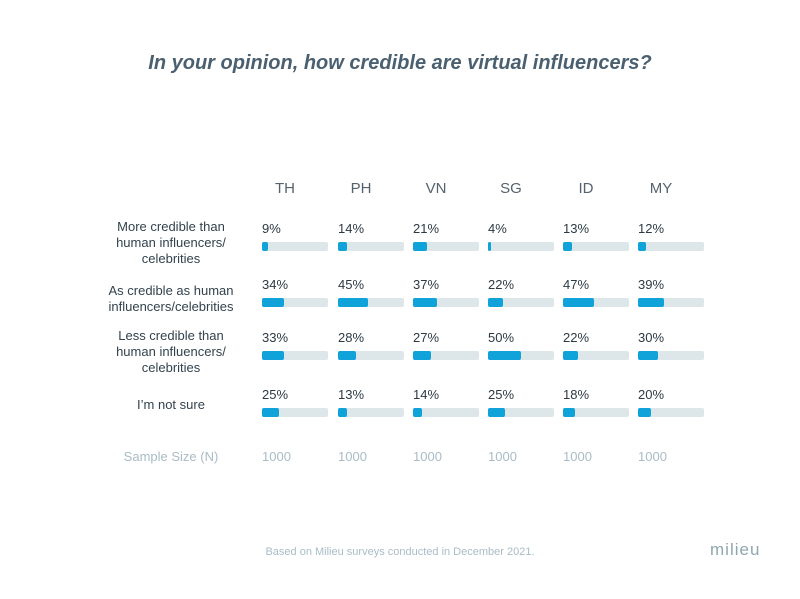 The width and height of the screenshot is (800, 599). I want to click on bar-cell: 50%, so click(521, 345).